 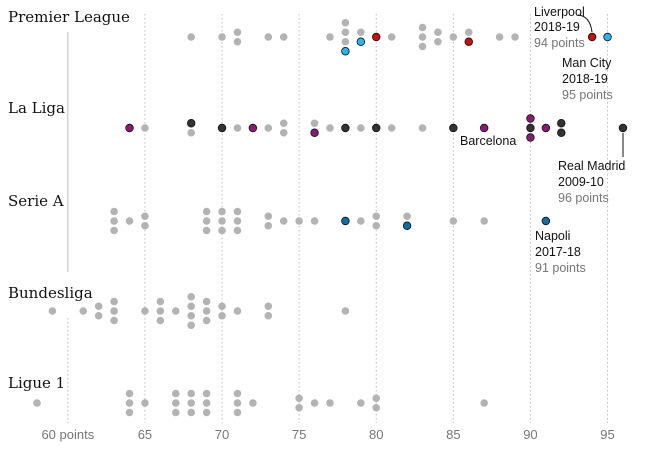 What do you see at coordinates (623, 128) in the screenshot?
I see `dot-la-liga-96-real-madrid` at bounding box center [623, 128].